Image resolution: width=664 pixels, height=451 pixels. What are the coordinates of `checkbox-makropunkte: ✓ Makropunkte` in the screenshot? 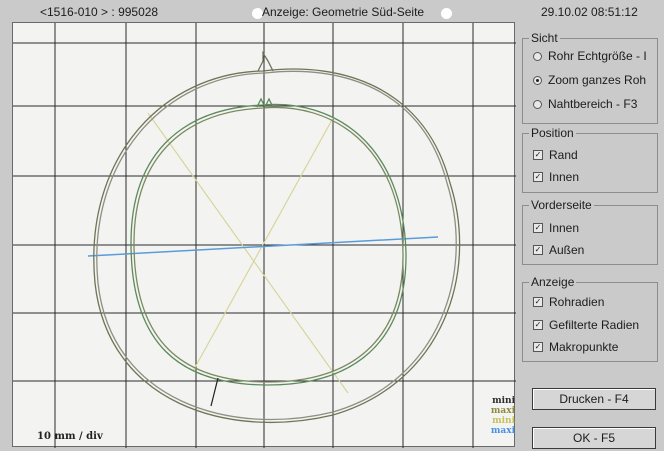 It's located at (575, 347).